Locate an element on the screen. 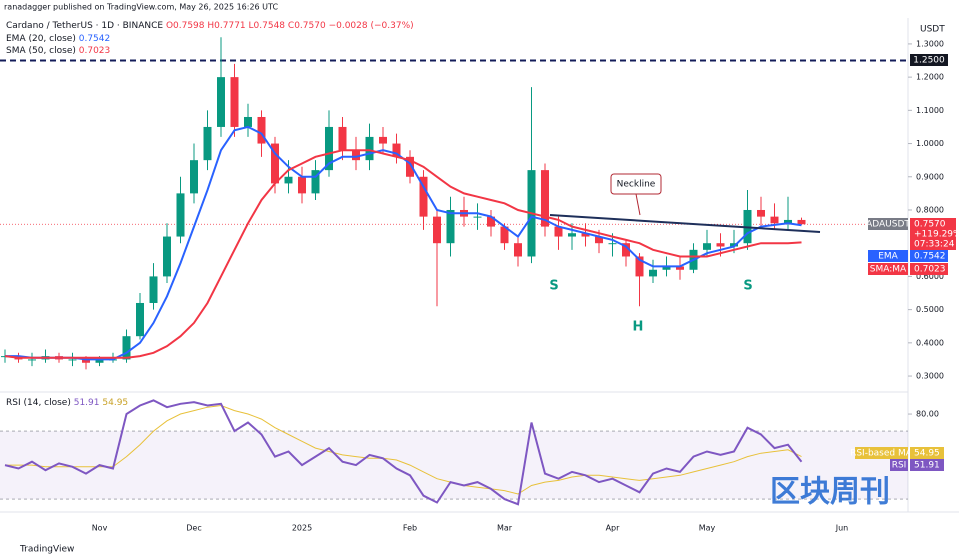  legend-value: 51.91 is located at coordinates (87, 403).